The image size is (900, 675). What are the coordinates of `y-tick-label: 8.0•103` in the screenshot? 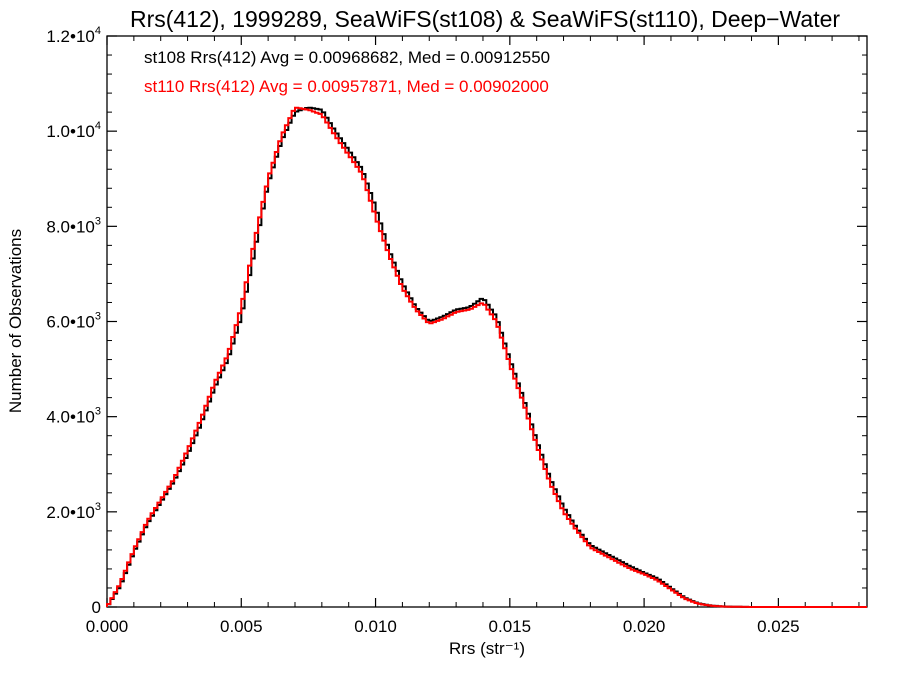 It's located at (73, 225).